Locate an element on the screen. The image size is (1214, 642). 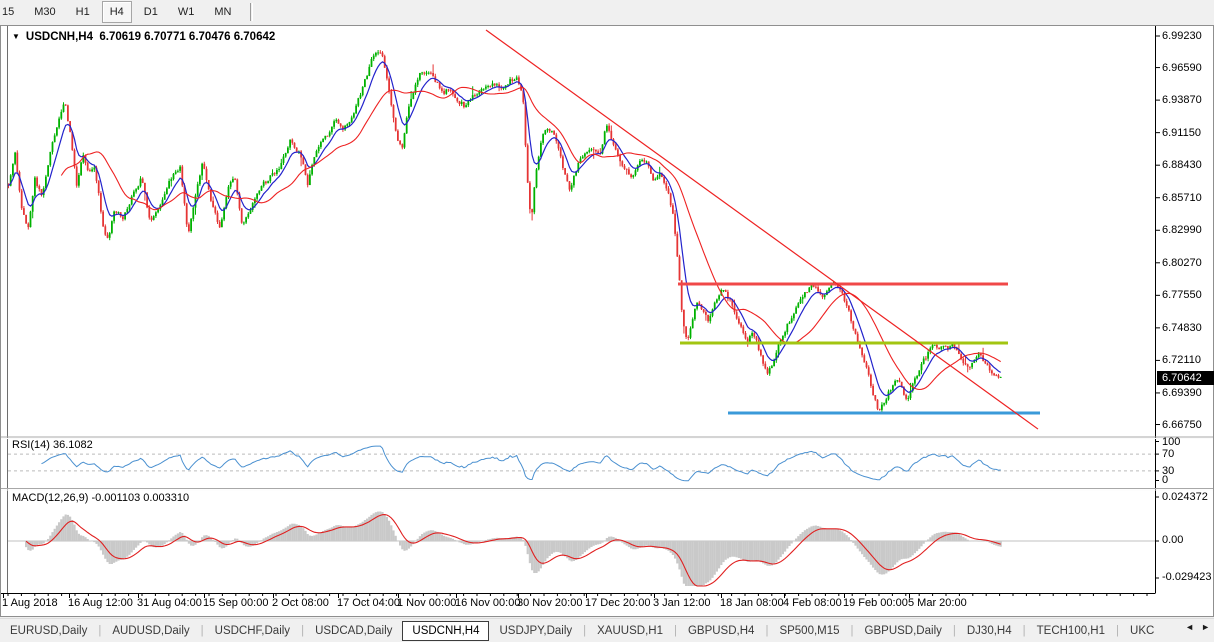
rsi-indicator-label: RSI(14) 36.1082 is located at coordinates (52, 445).